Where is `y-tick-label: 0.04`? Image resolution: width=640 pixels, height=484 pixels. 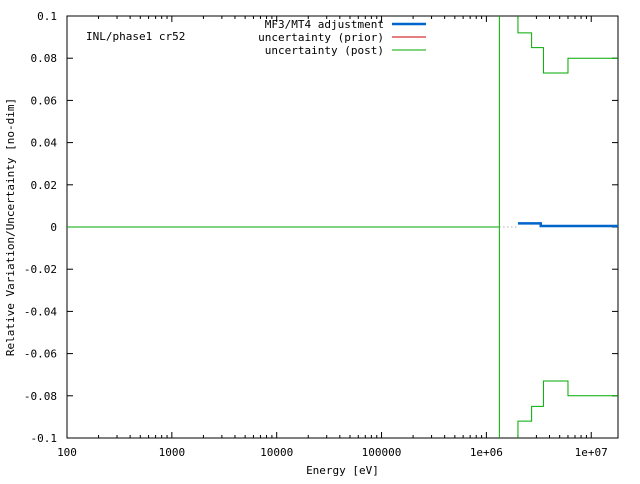
y-tick-label: 0.04 is located at coordinates (44, 143).